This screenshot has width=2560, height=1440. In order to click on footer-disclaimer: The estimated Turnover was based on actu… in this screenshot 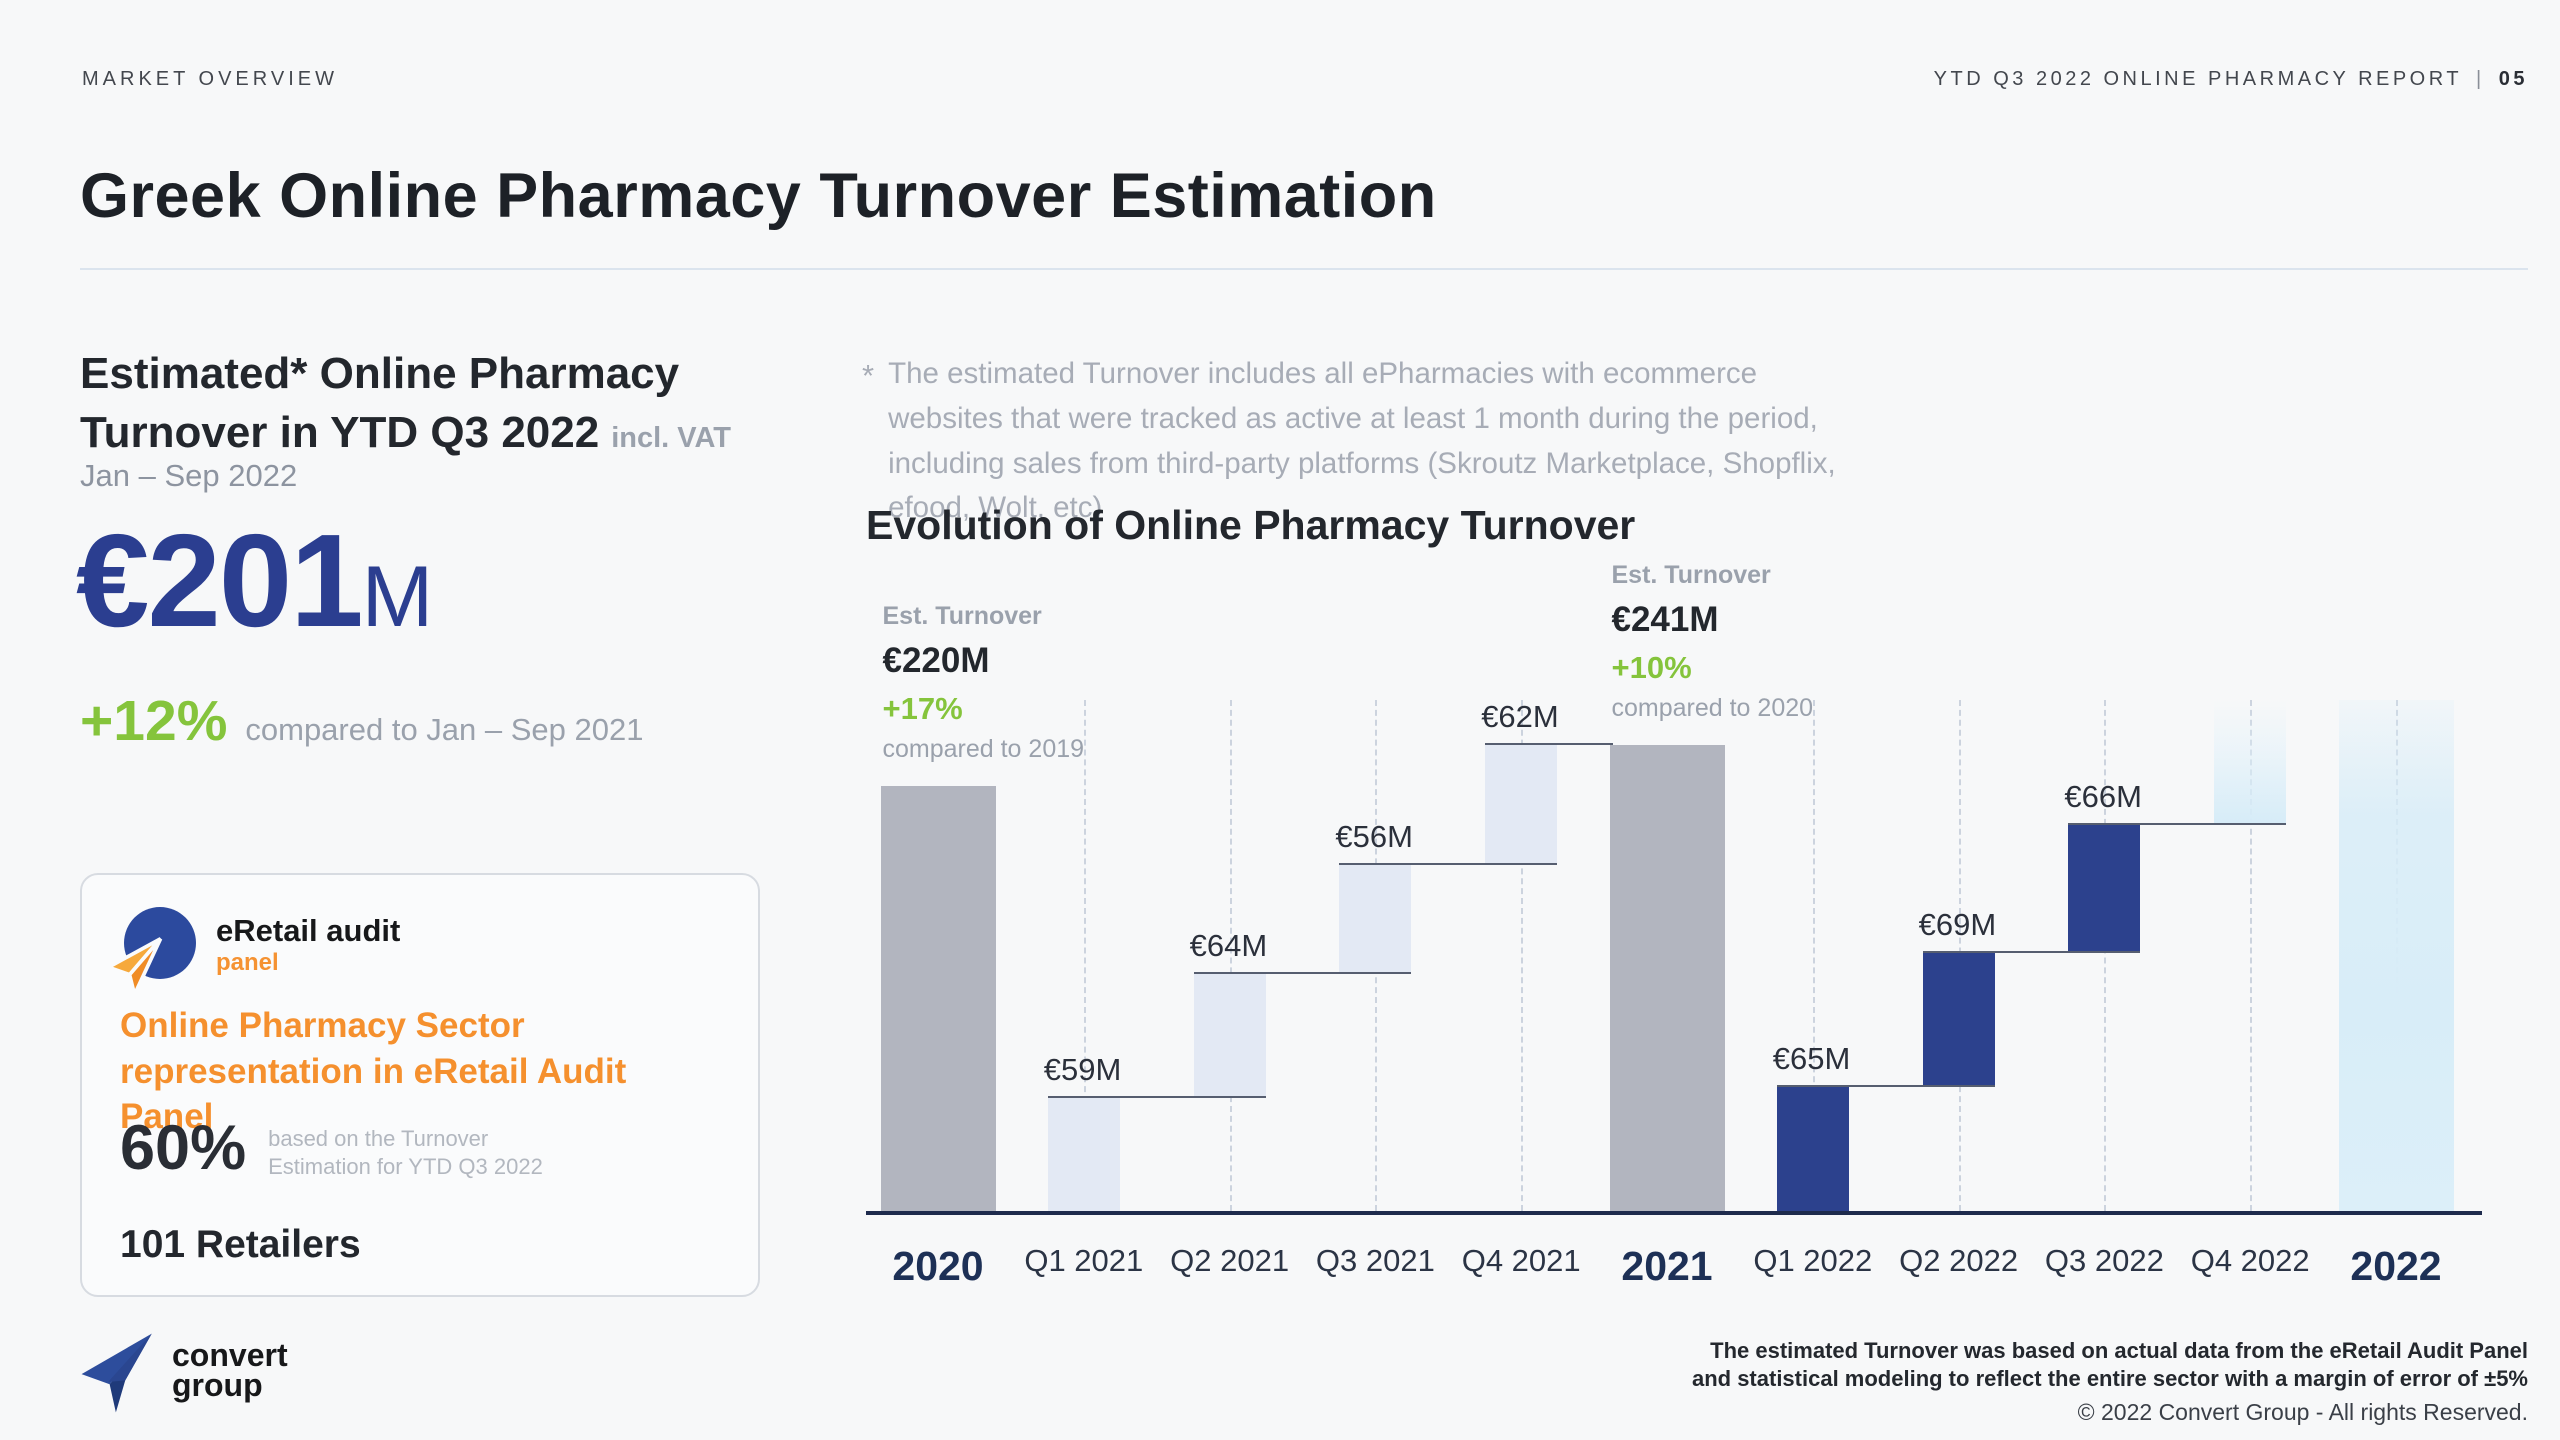, I will do `click(2110, 1381)`.